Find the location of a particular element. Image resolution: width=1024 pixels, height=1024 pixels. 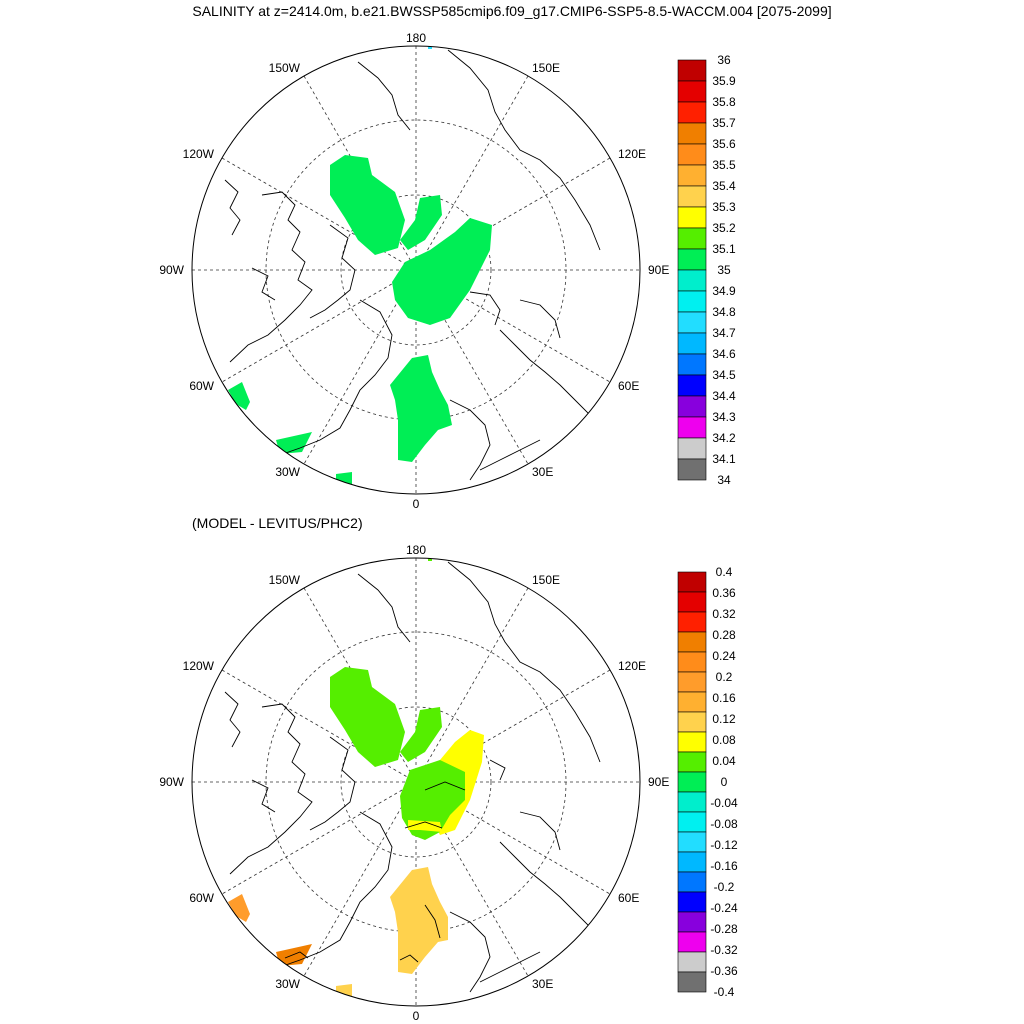

colorbar-bottom-tick-label: -0.12 is located at coordinates (724, 845).